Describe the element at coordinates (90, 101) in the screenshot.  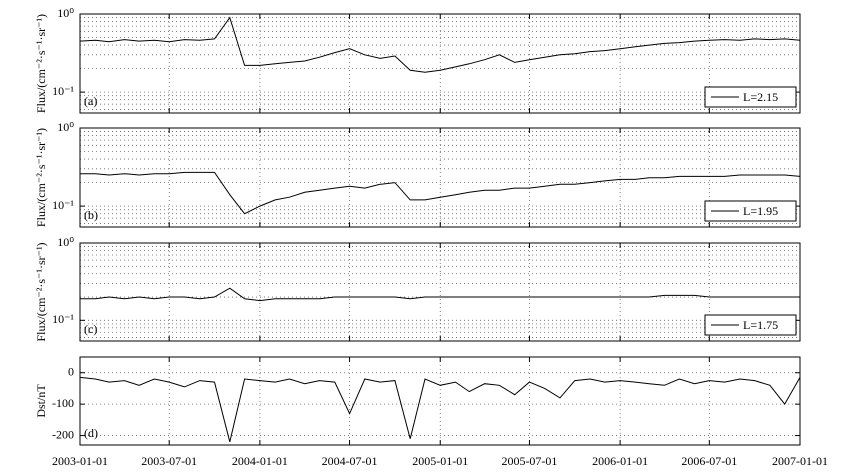
I see `panel-label: (a)` at that location.